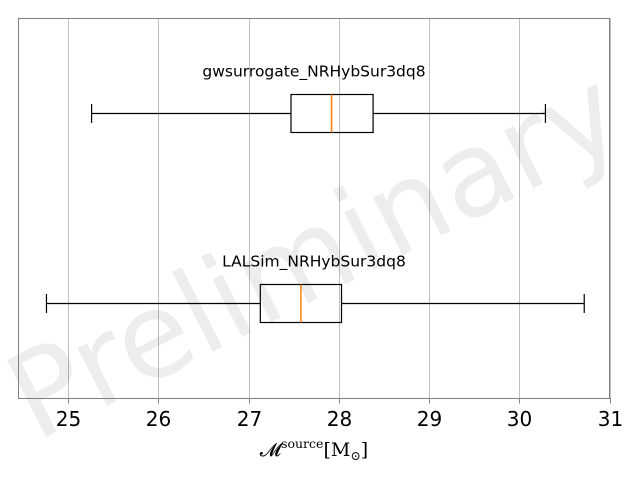  What do you see at coordinates (355, 455) in the screenshot?
I see `x-axis-label-unit-subscript: ⊙` at bounding box center [355, 455].